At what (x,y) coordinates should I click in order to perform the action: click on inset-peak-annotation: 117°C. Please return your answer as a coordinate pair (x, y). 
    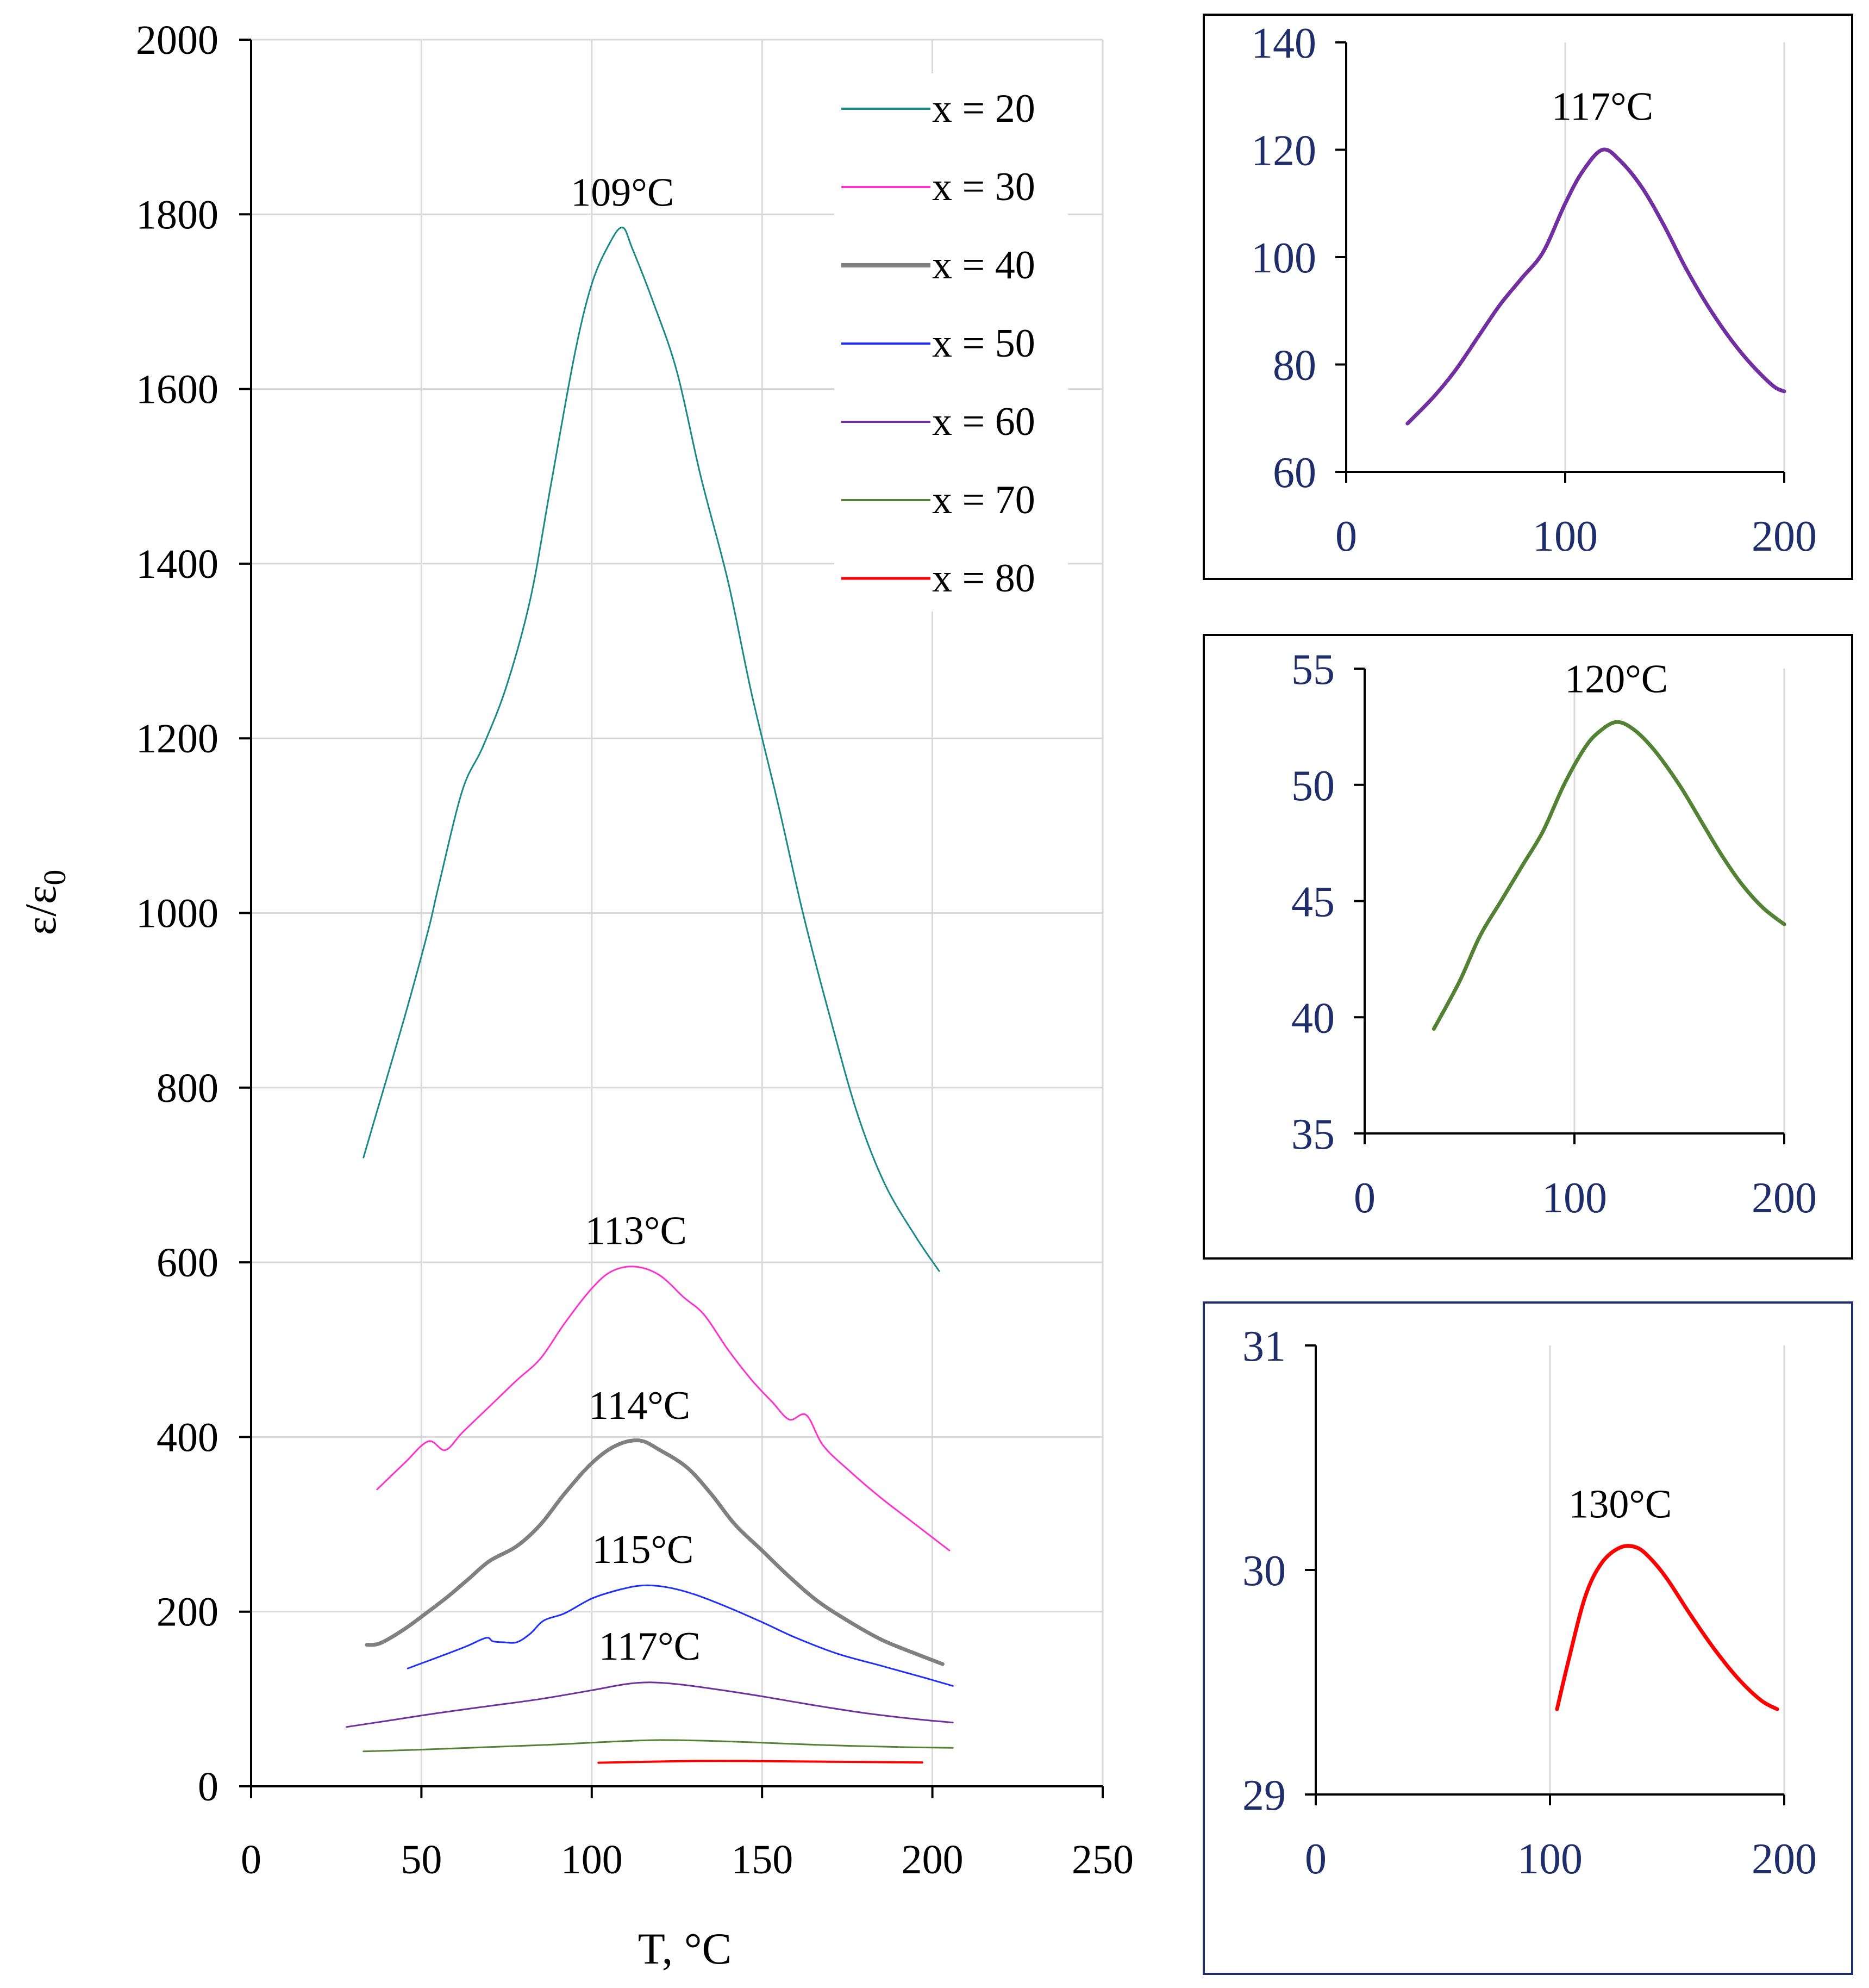
    Looking at the image, I should click on (1602, 107).